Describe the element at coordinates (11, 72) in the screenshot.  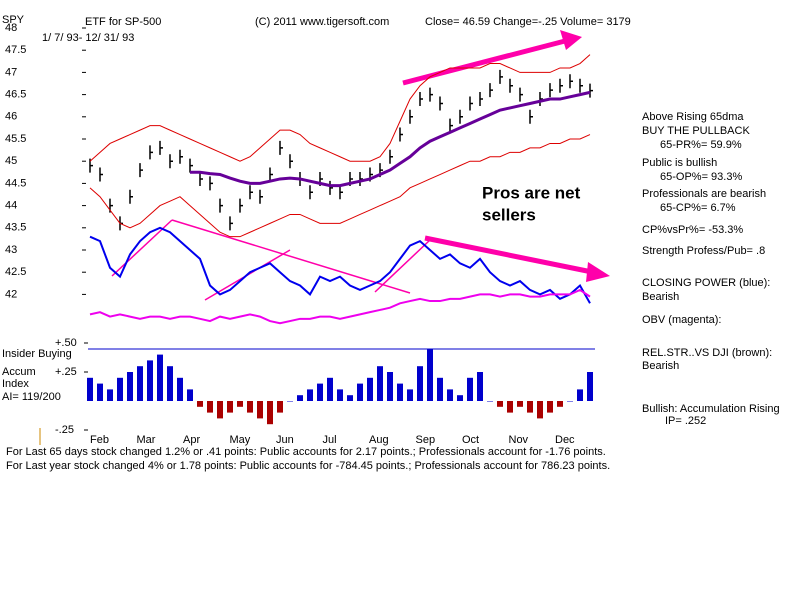
I see `y-tick-label: 47` at that location.